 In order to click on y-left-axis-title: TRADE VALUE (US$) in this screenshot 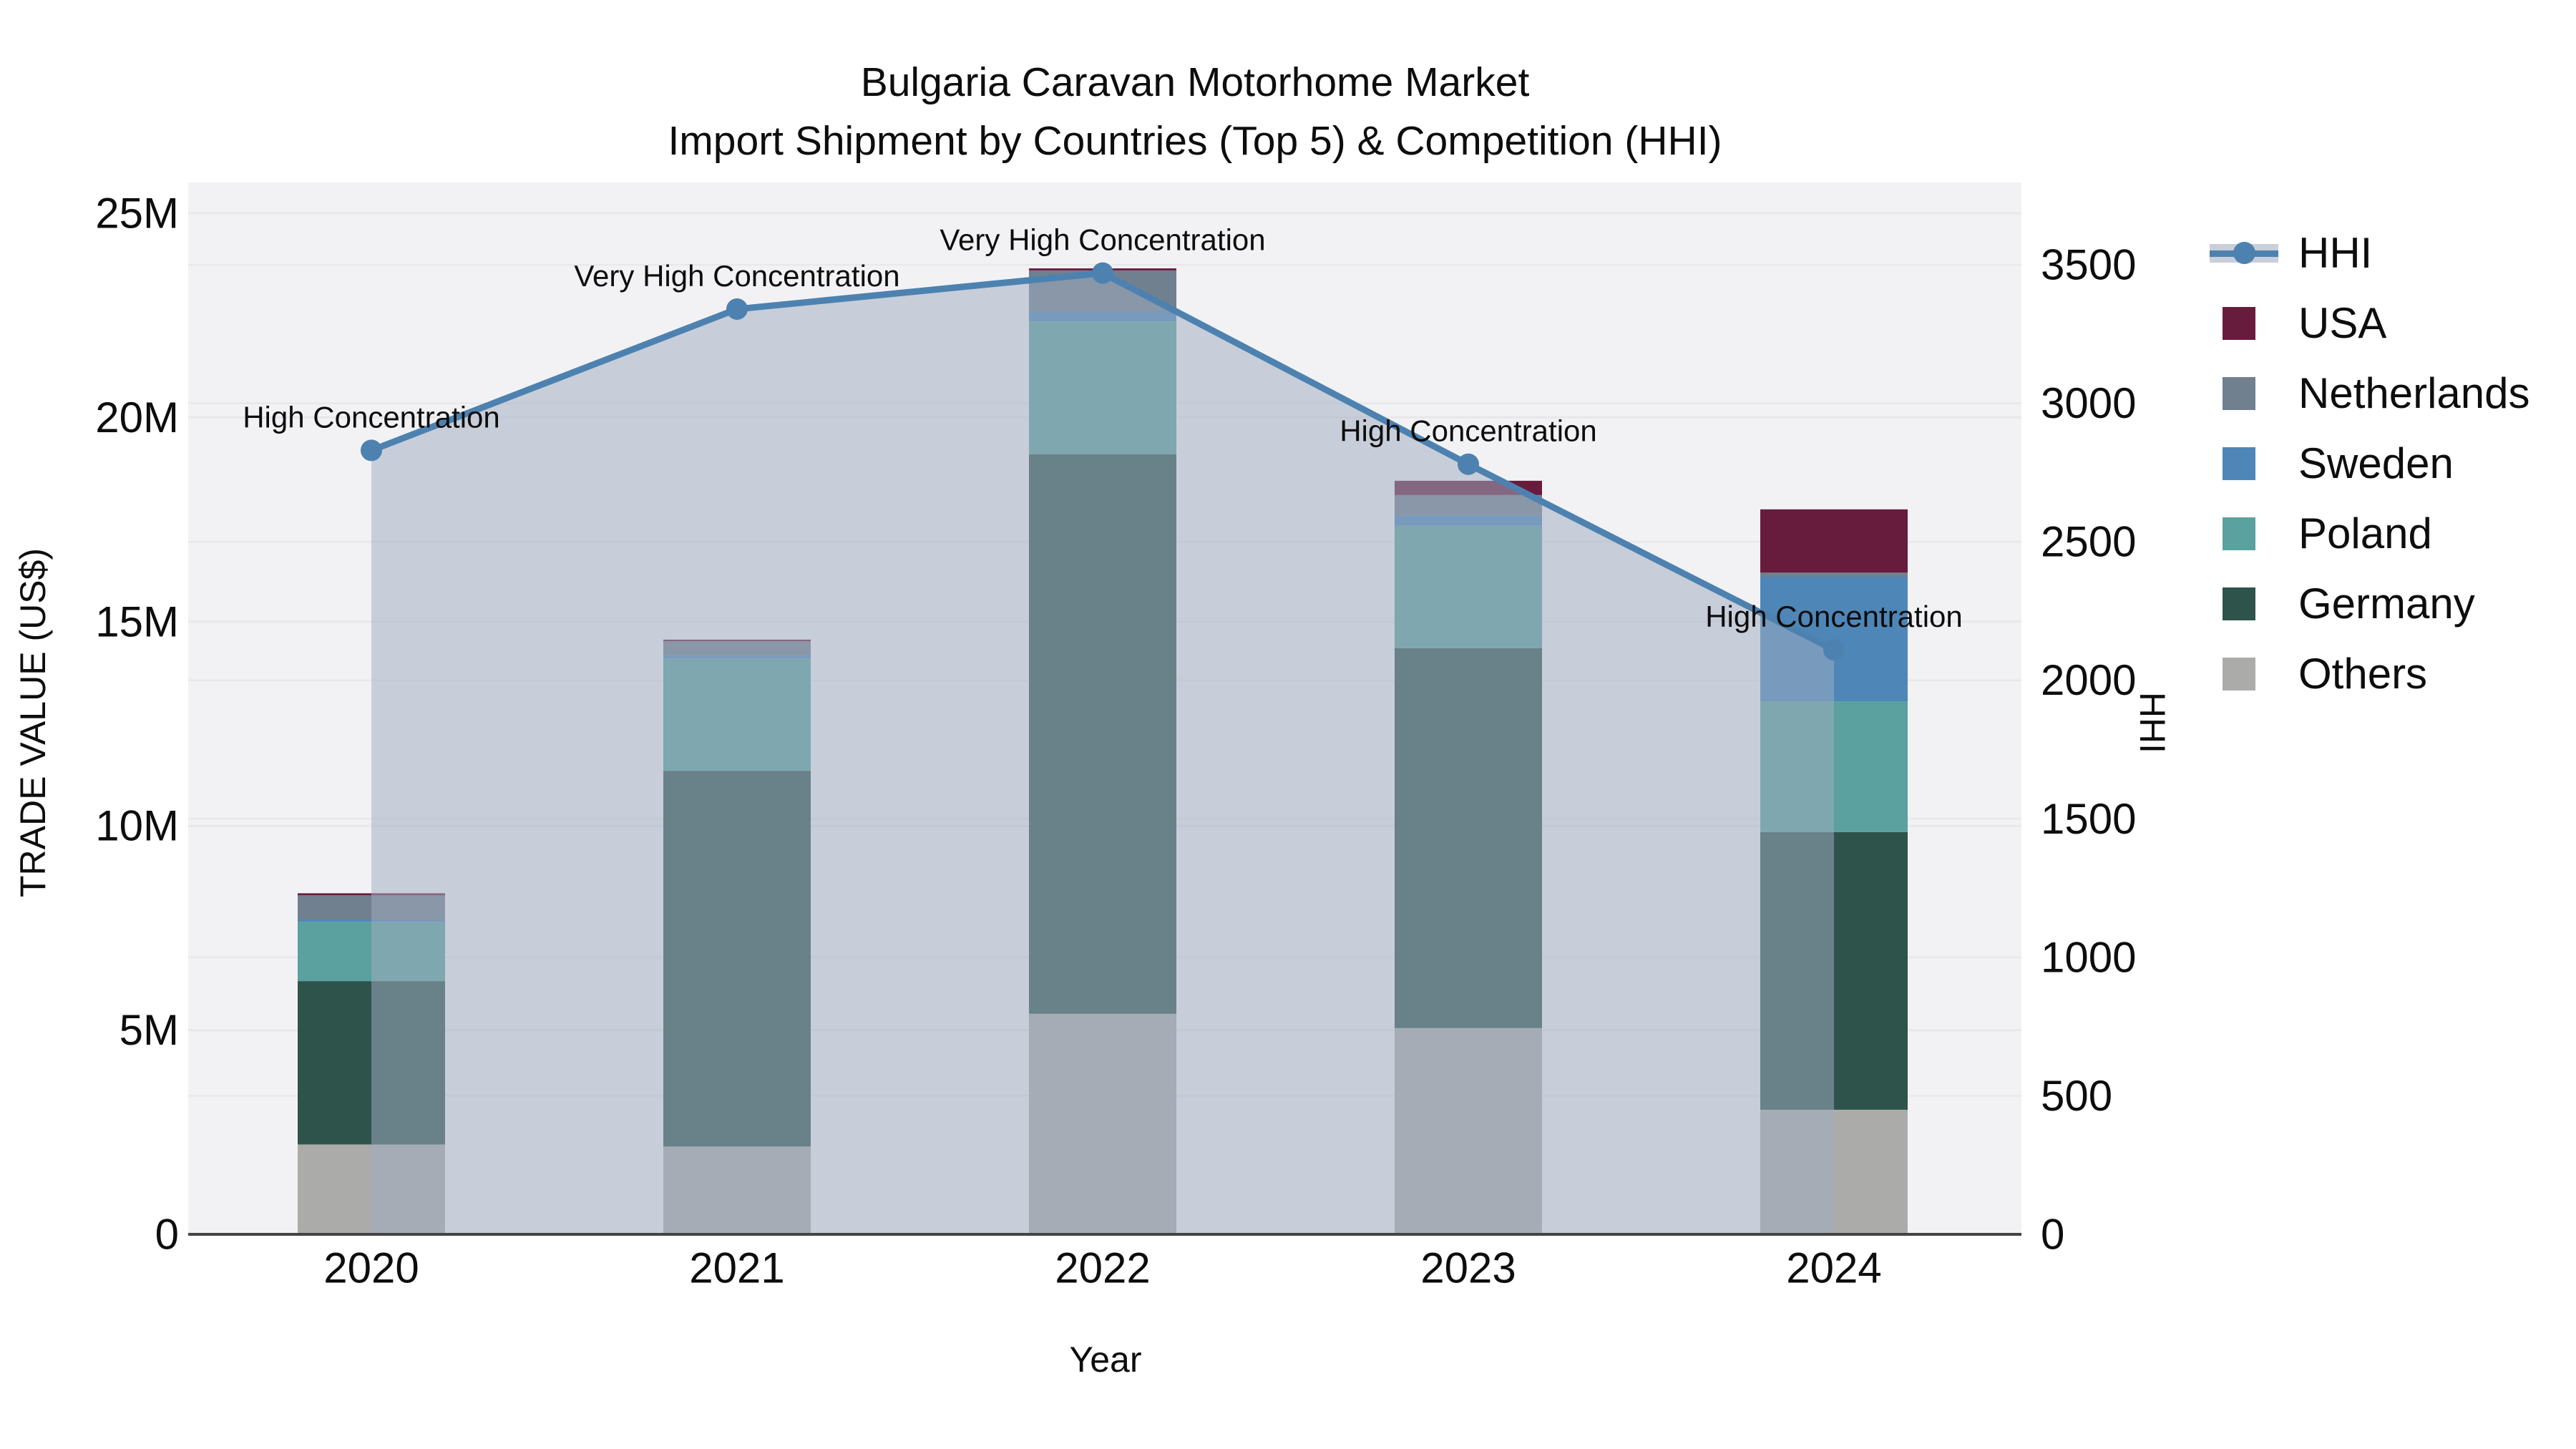, I will do `click(33, 722)`.